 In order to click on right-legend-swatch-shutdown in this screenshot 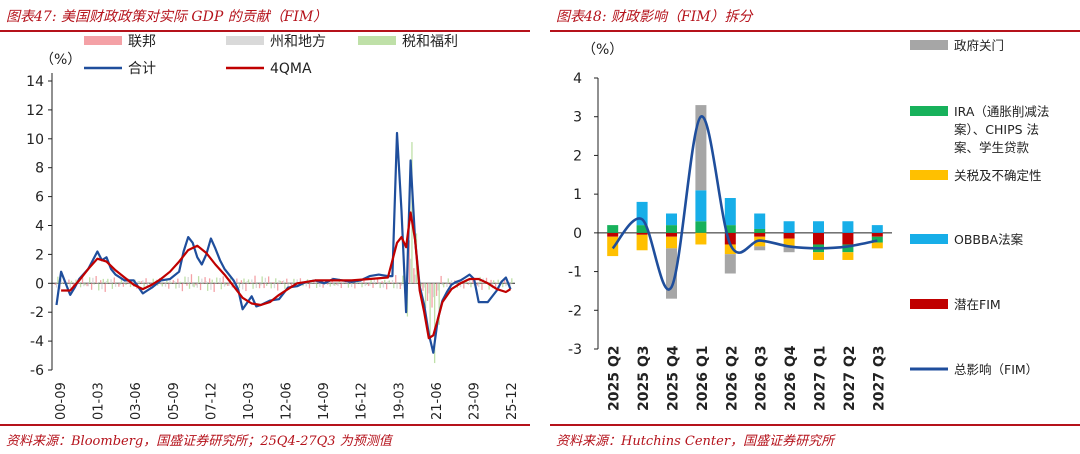, I will do `click(929, 45)`.